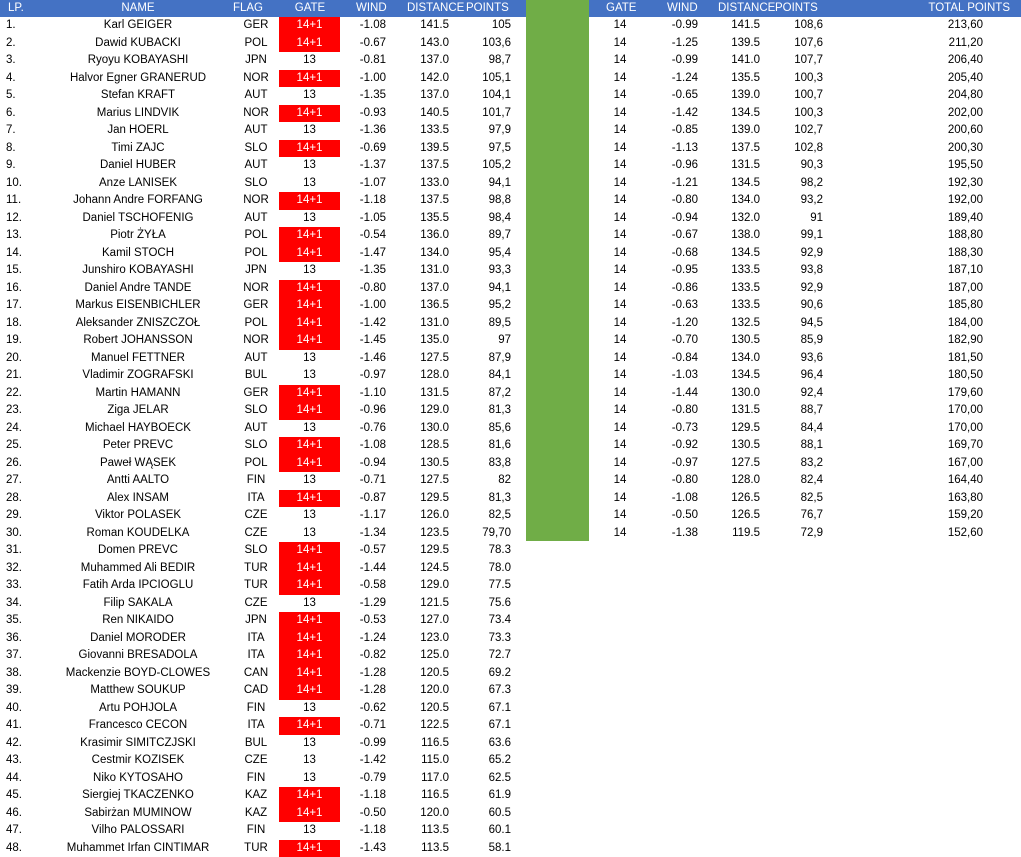 The image size is (1021, 857). What do you see at coordinates (424, 604) in the screenshot?
I see `cell-distance: 121.5` at bounding box center [424, 604].